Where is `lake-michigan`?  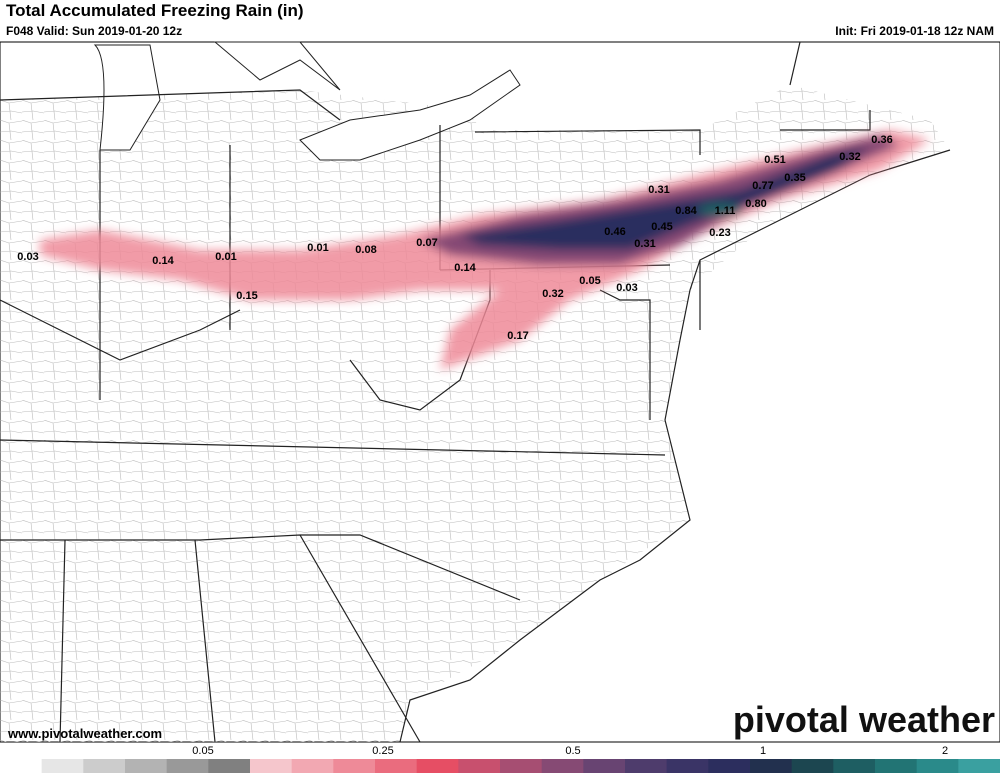 lake-michigan is located at coordinates (127, 97).